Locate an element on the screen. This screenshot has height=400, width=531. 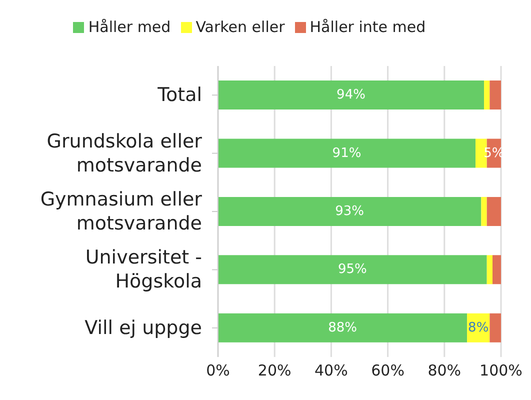
y-tick-label: Total is located at coordinates (179, 95).